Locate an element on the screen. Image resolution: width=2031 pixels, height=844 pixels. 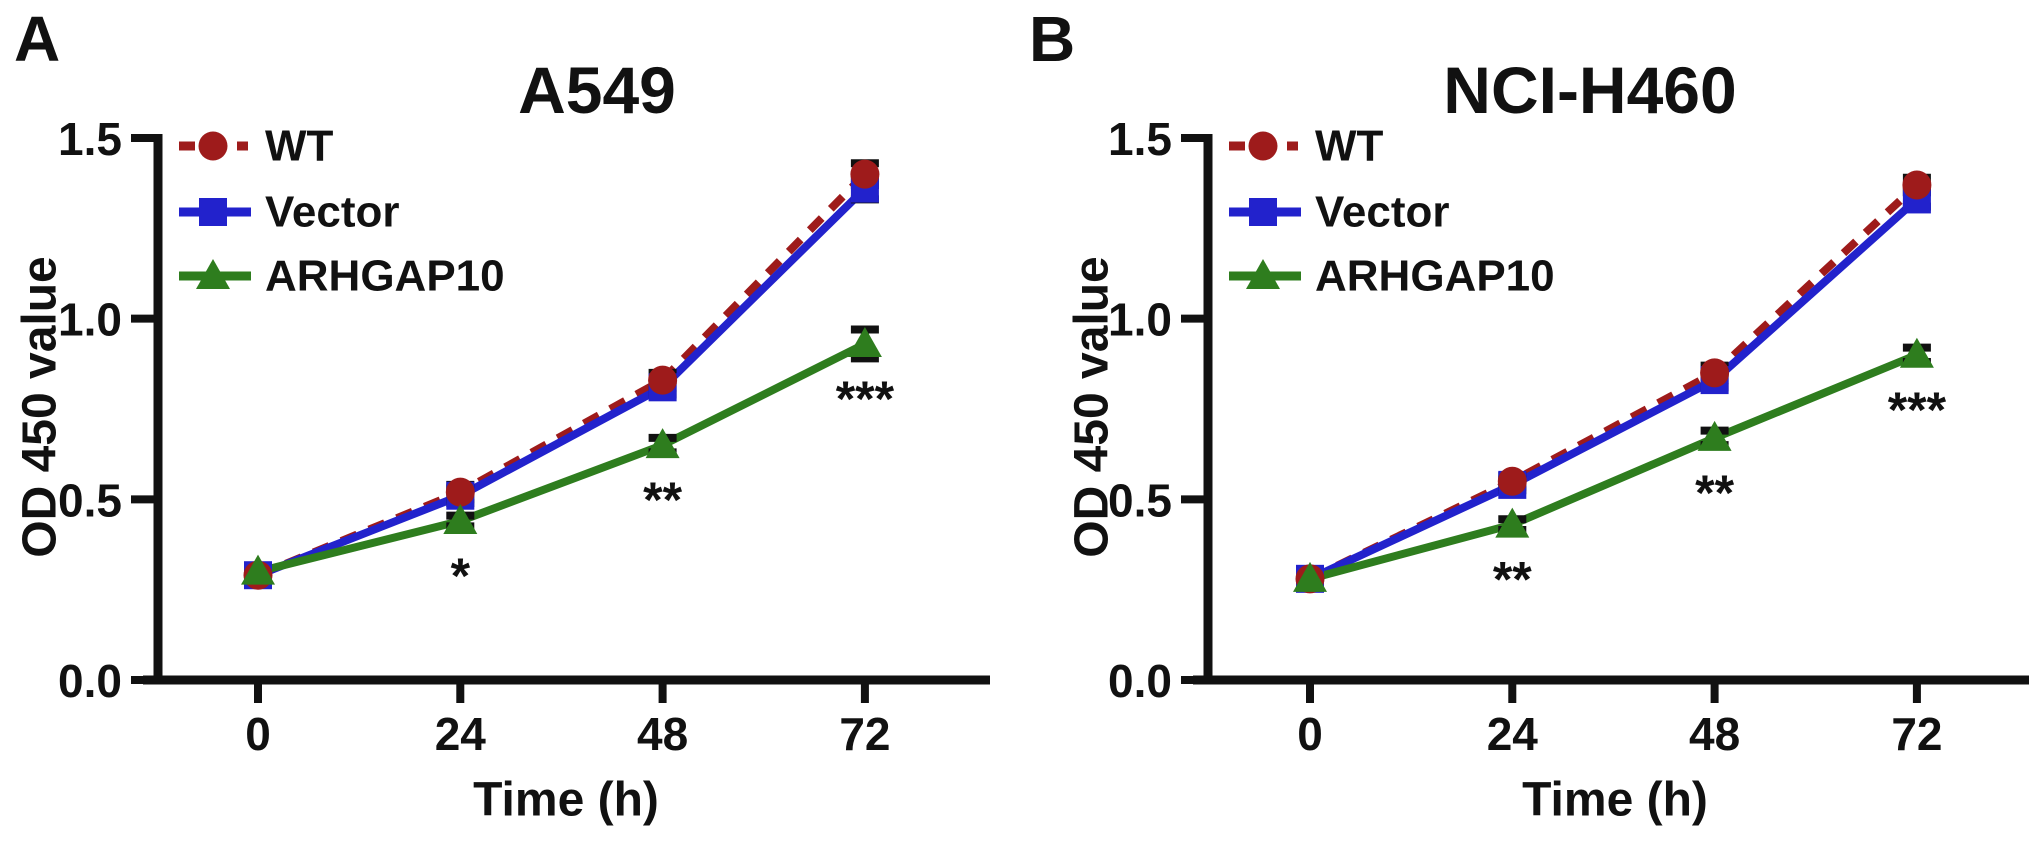
significance-label-24h: ** is located at coordinates (1512, 580).